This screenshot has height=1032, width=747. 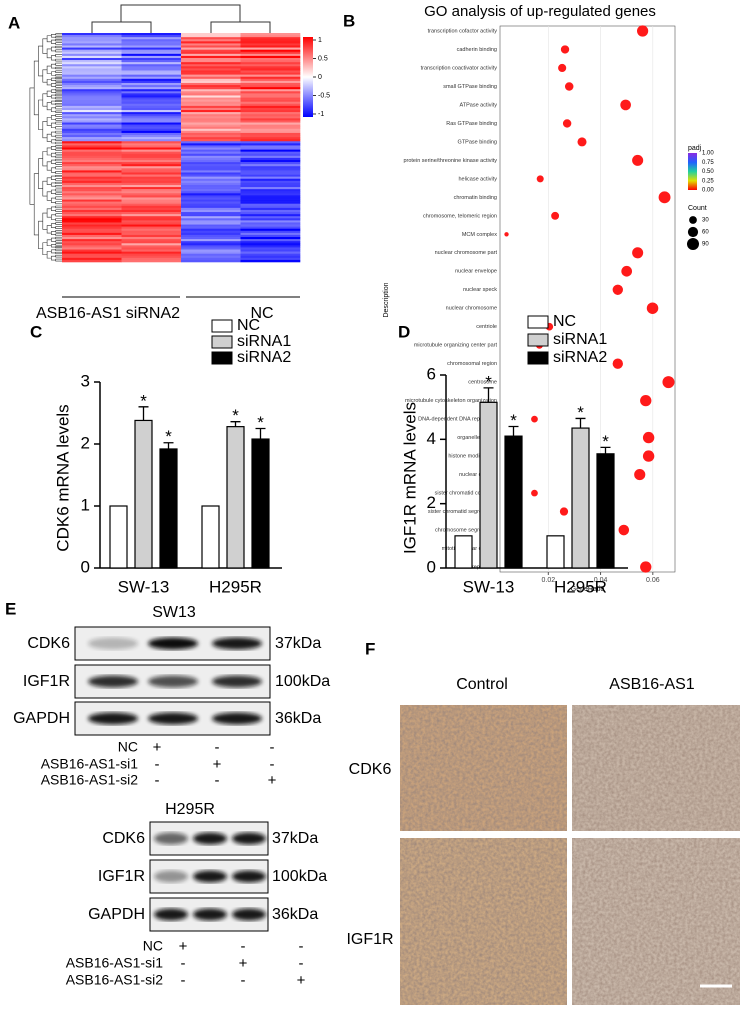 I want to click on panel-label: E, so click(x=10, y=608).